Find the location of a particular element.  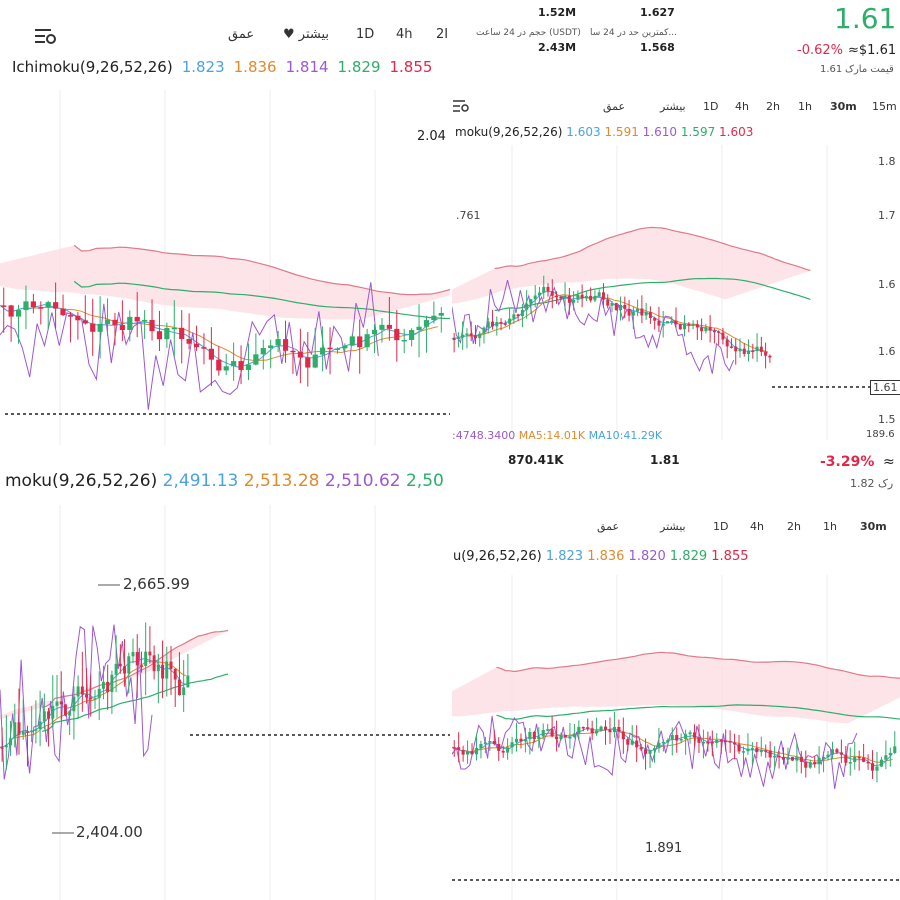

price-label: 2.04 is located at coordinates (431, 136).